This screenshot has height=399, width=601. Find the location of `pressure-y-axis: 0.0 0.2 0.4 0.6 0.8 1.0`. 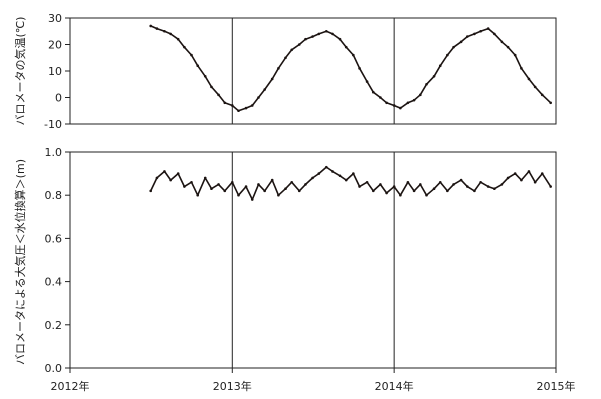

pressure-y-axis: 0.0 0.2 0.4 0.6 0.8 1.0 is located at coordinates (57, 260).